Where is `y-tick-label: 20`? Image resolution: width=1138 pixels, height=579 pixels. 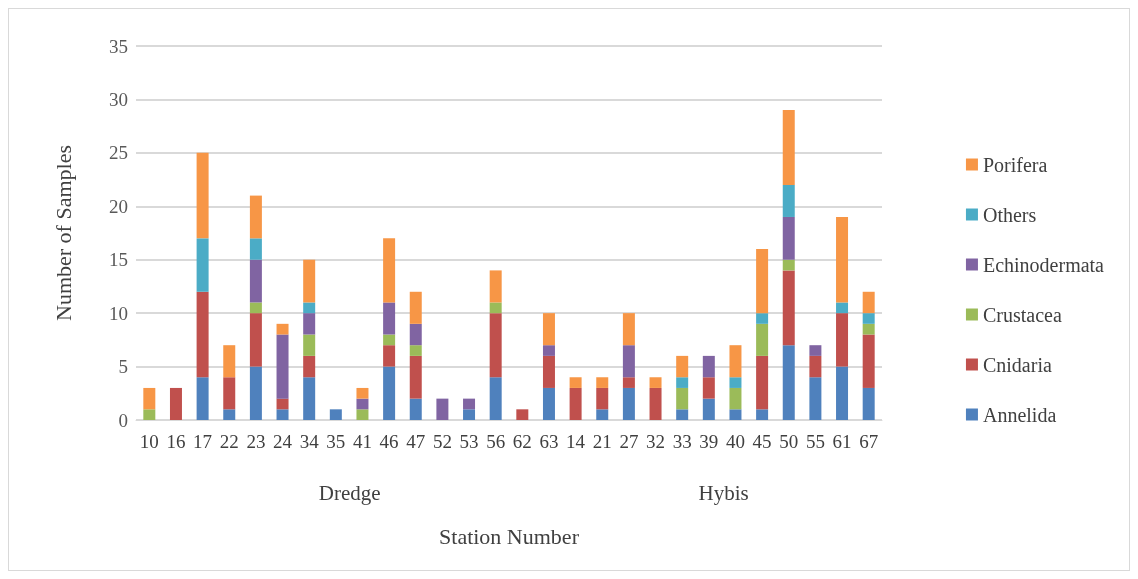 y-tick-label: 20 is located at coordinates (118, 206).